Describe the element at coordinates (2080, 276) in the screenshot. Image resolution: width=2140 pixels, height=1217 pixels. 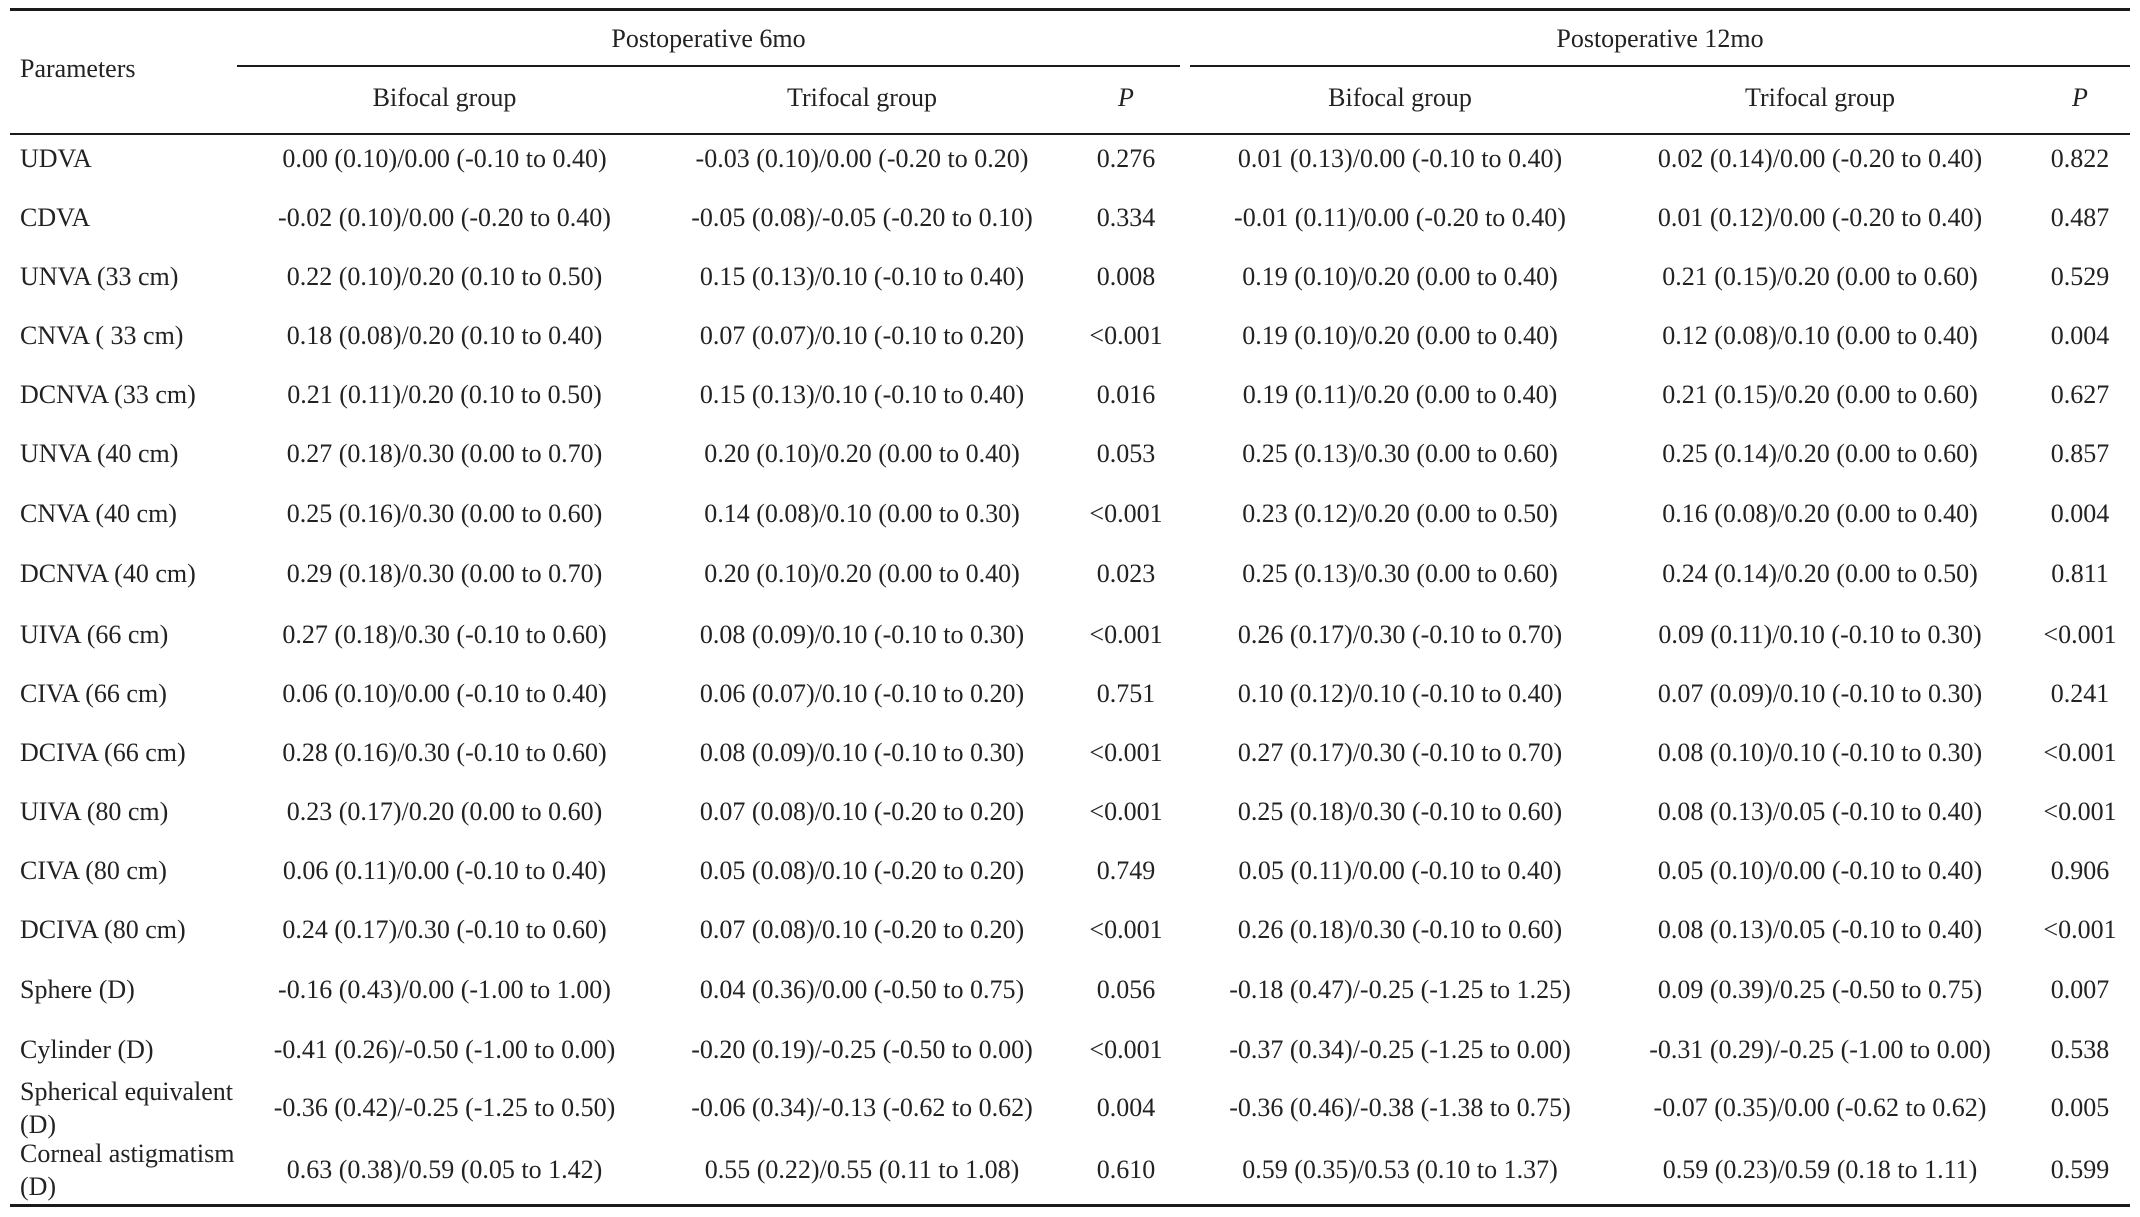
I see `cell-p-12mo: 0.529` at that location.